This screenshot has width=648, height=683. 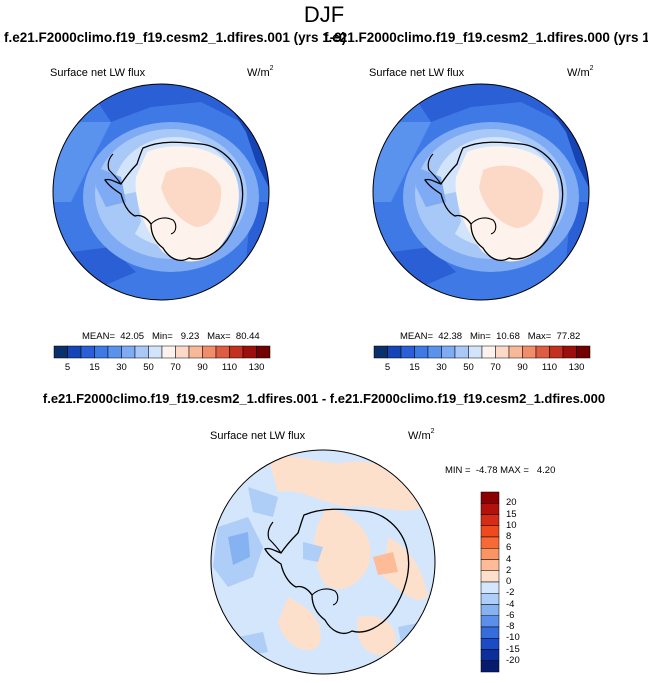 I want to click on colorbar-tick-label: 0, so click(x=509, y=581).